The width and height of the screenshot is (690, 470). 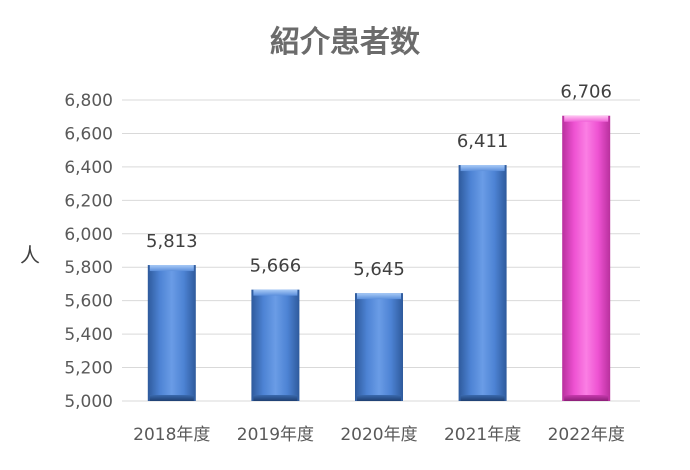 What do you see at coordinates (379, 269) in the screenshot?
I see `value-label: 5,645` at bounding box center [379, 269].